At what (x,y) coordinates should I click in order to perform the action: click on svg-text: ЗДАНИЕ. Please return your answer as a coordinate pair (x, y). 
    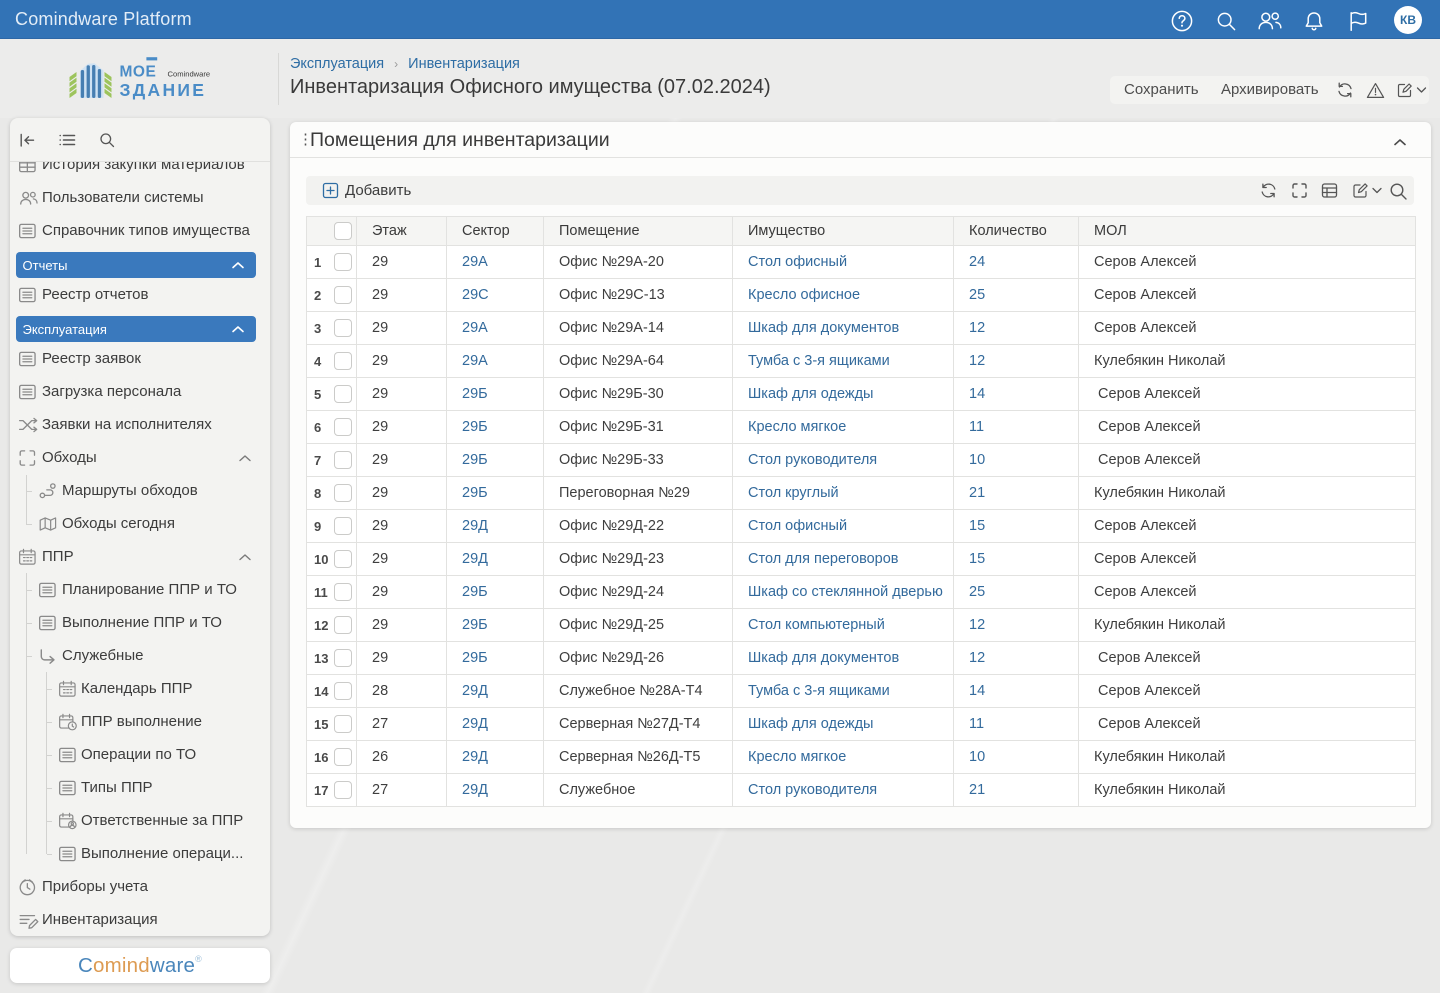
    Looking at the image, I should click on (163, 90).